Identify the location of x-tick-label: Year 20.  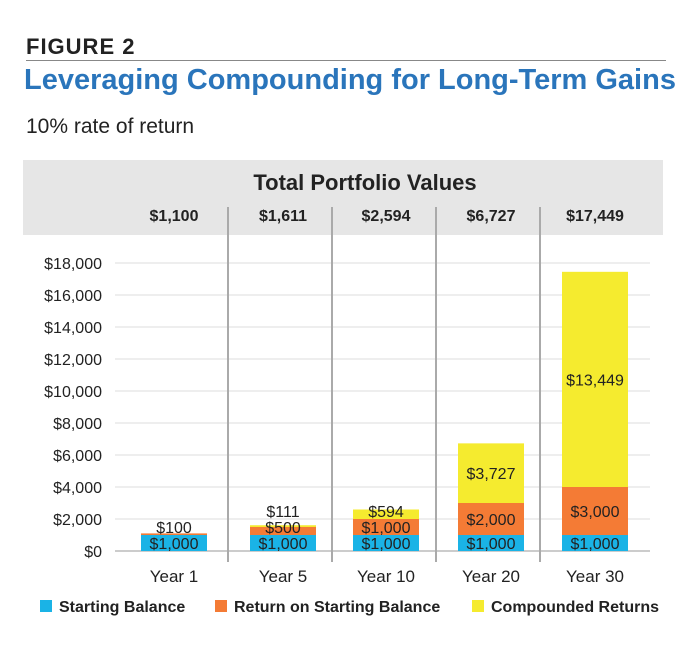
(491, 576).